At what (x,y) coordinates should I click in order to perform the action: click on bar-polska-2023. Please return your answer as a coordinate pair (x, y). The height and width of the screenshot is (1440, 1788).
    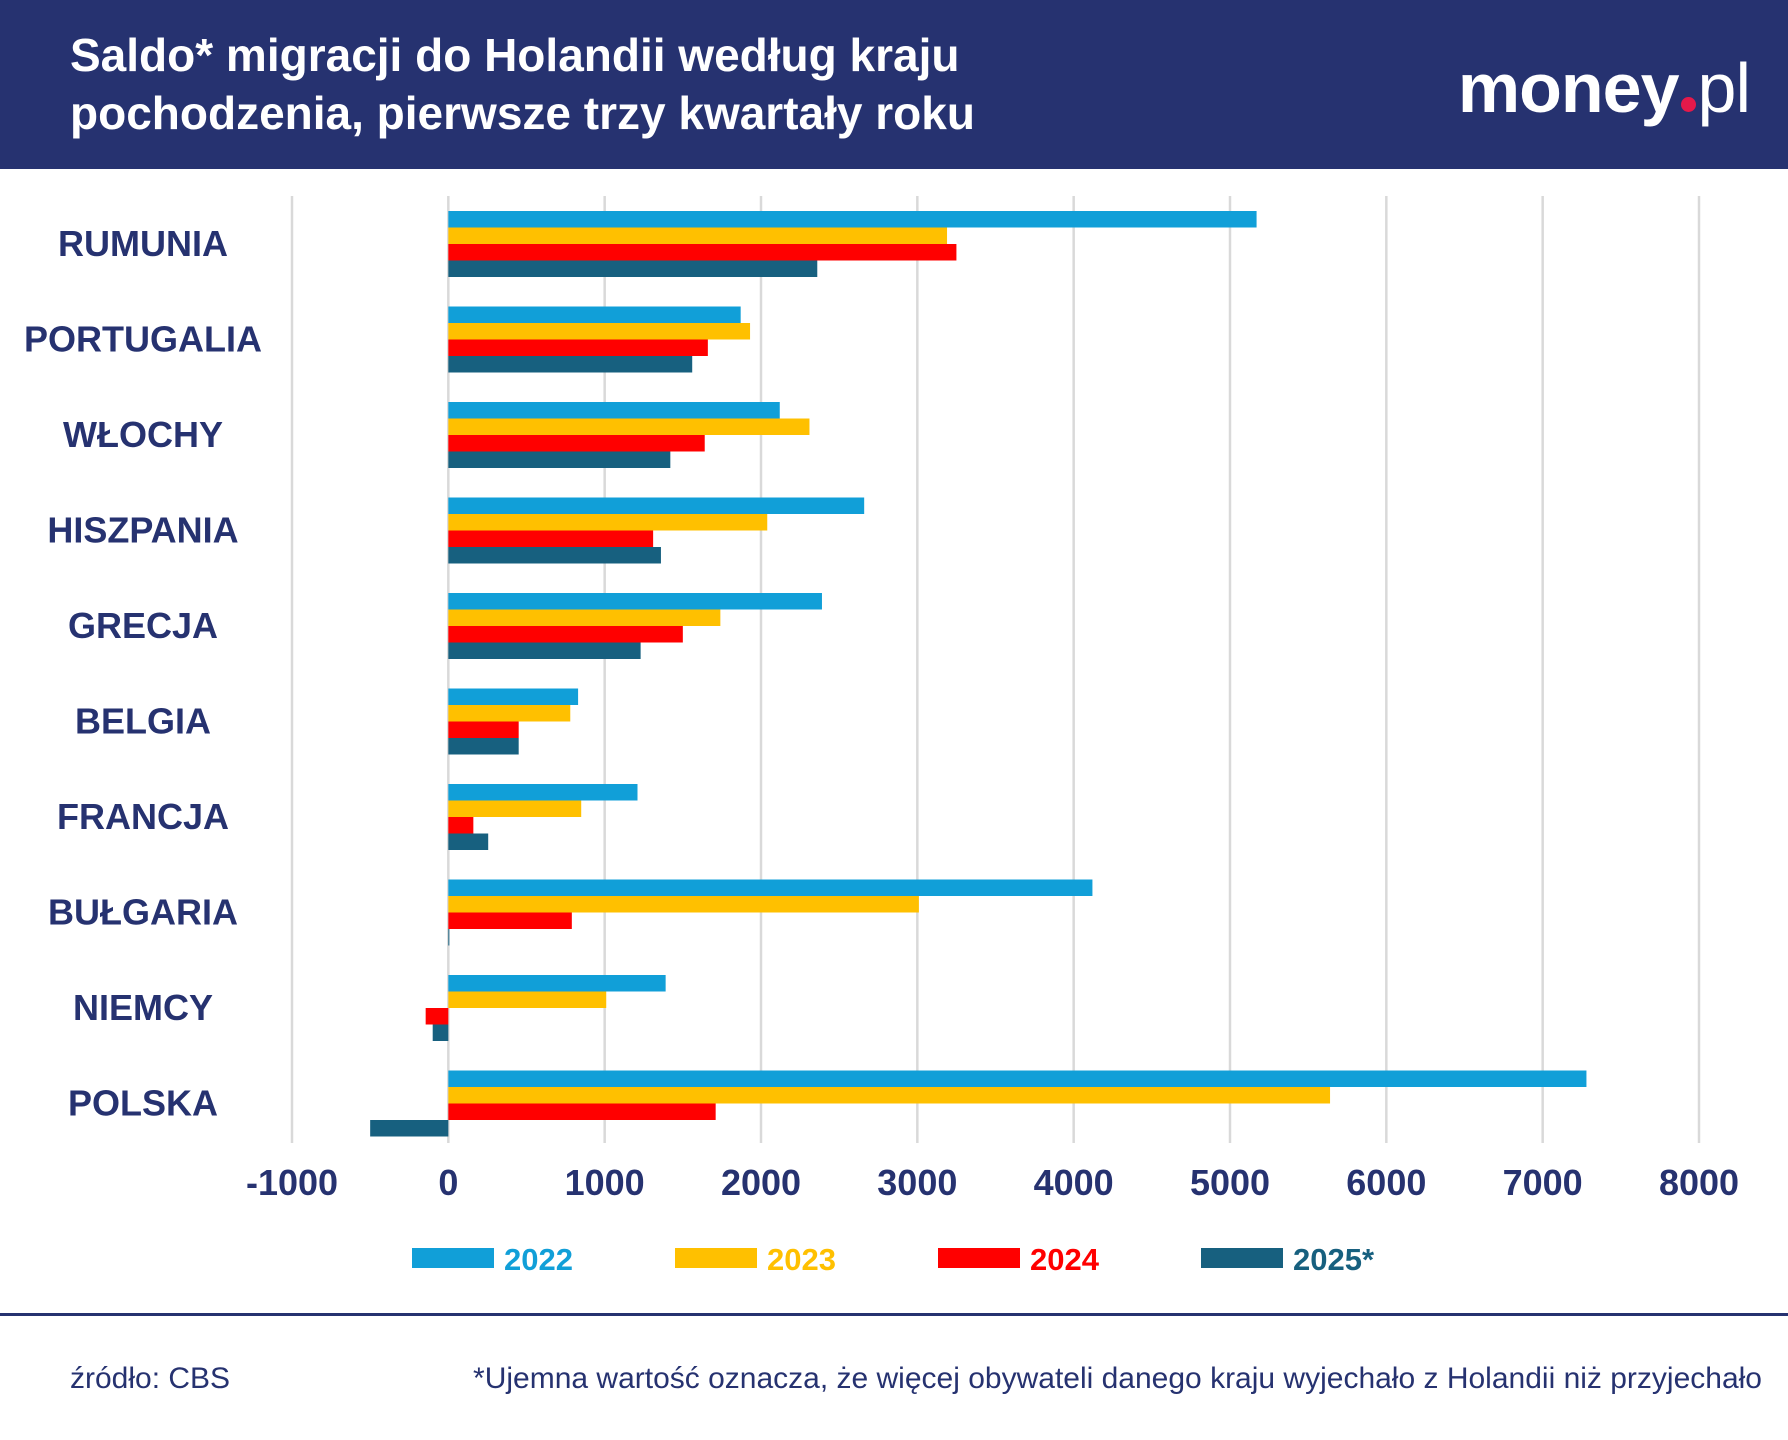
    Looking at the image, I should click on (889, 1095).